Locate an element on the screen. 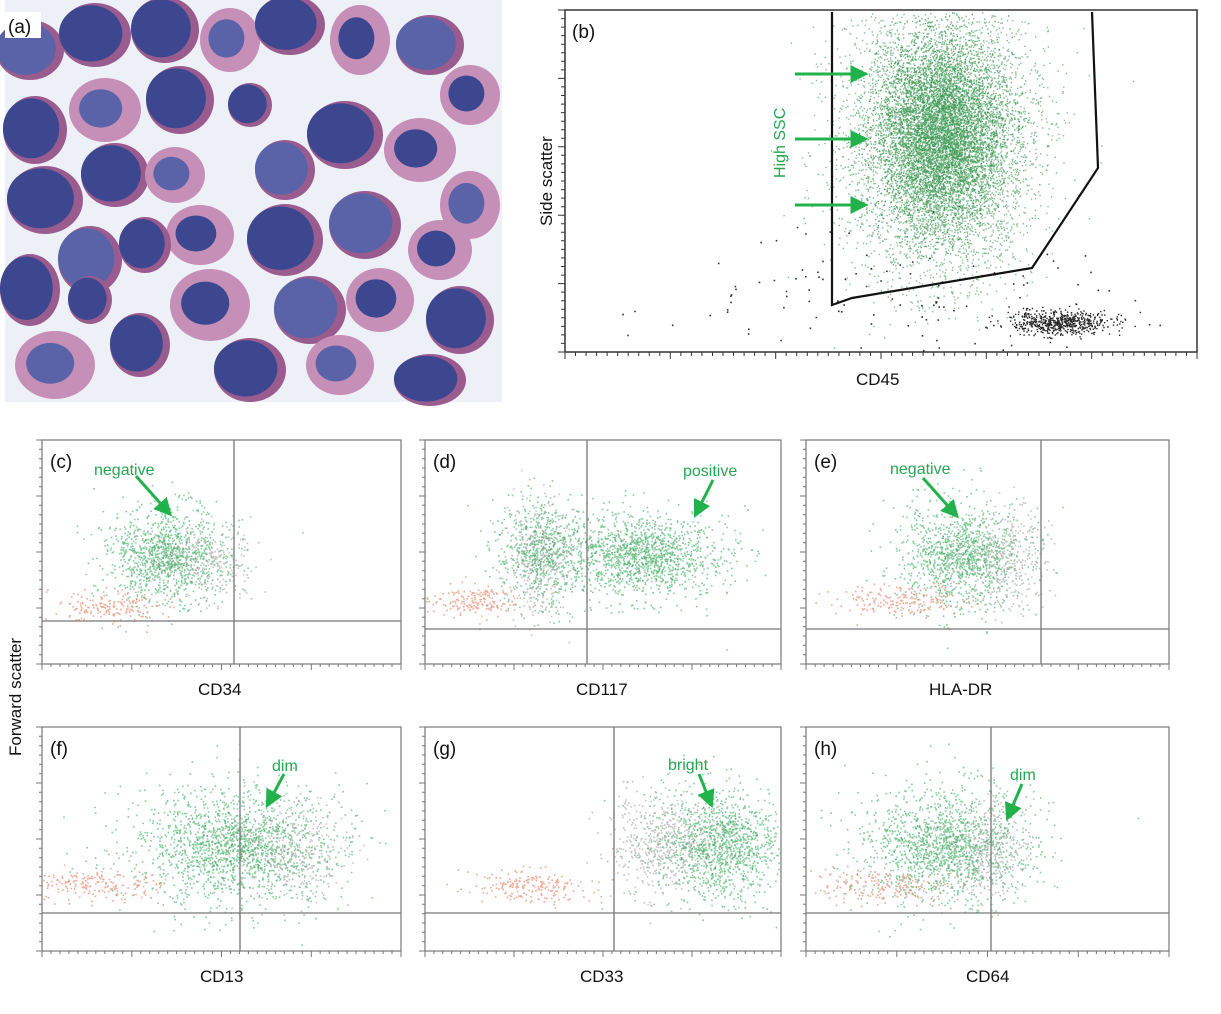 The width and height of the screenshot is (1221, 1014). plot-c-ticks is located at coordinates (219, 554).